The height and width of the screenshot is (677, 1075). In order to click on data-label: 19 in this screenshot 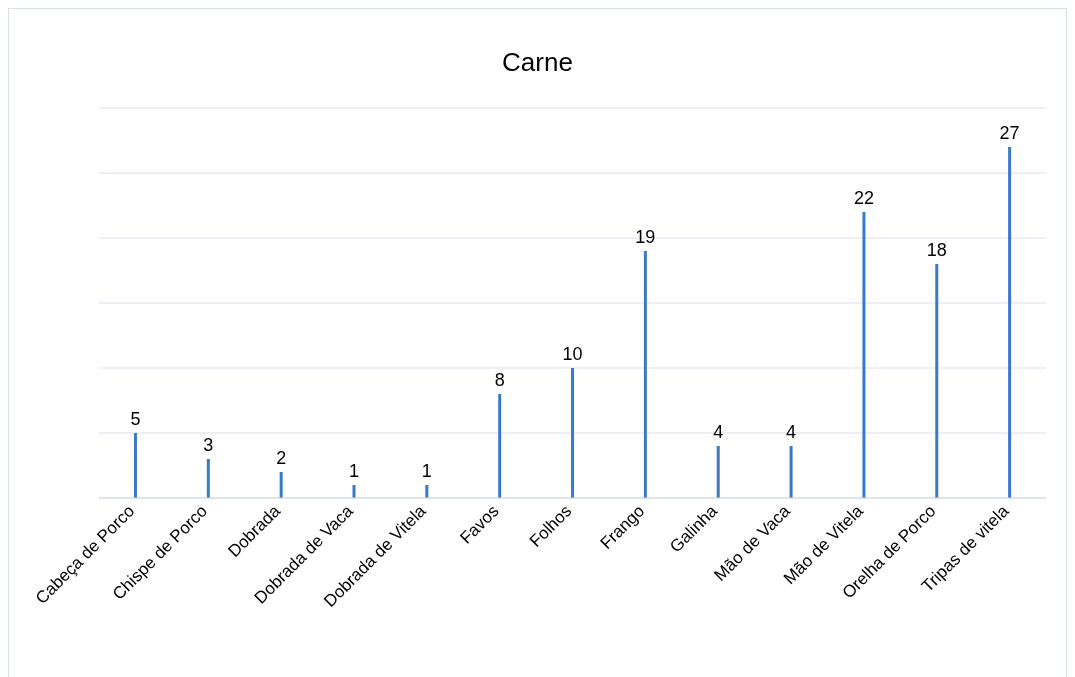, I will do `click(645, 237)`.